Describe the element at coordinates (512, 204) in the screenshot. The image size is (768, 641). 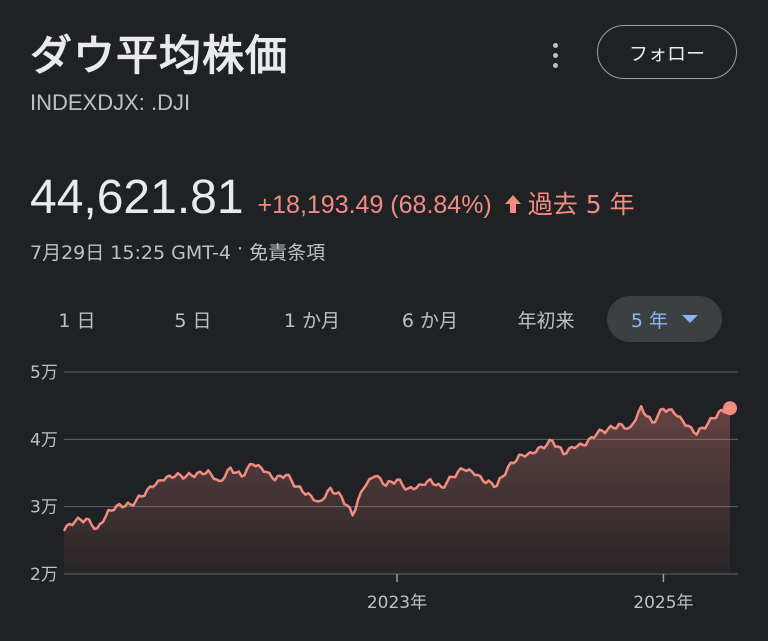
I see `arrow-up-icon` at that location.